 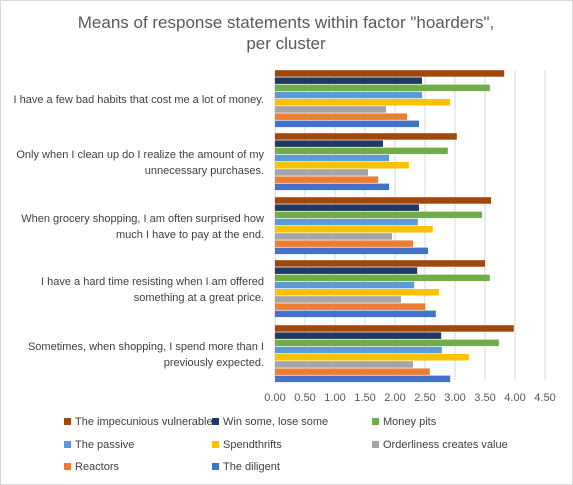 I want to click on legend-item: Spendthrifts, so click(x=247, y=445).